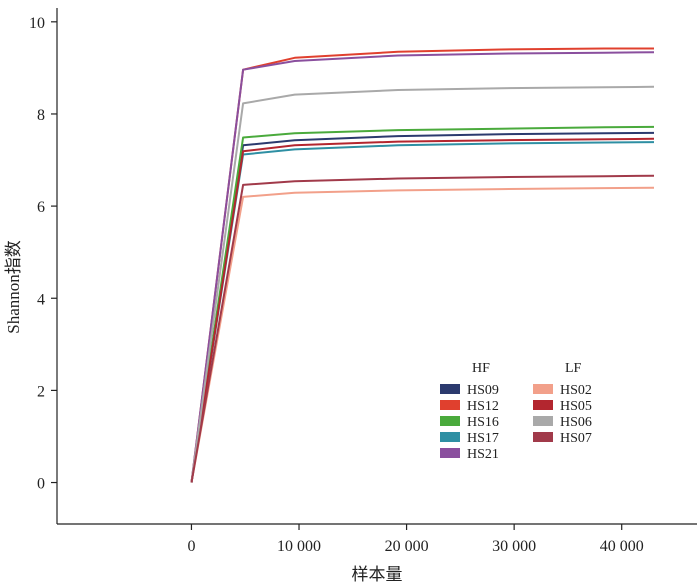 This screenshot has height=585, width=700. What do you see at coordinates (191, 546) in the screenshot?
I see `x-tick-label: 0` at bounding box center [191, 546].